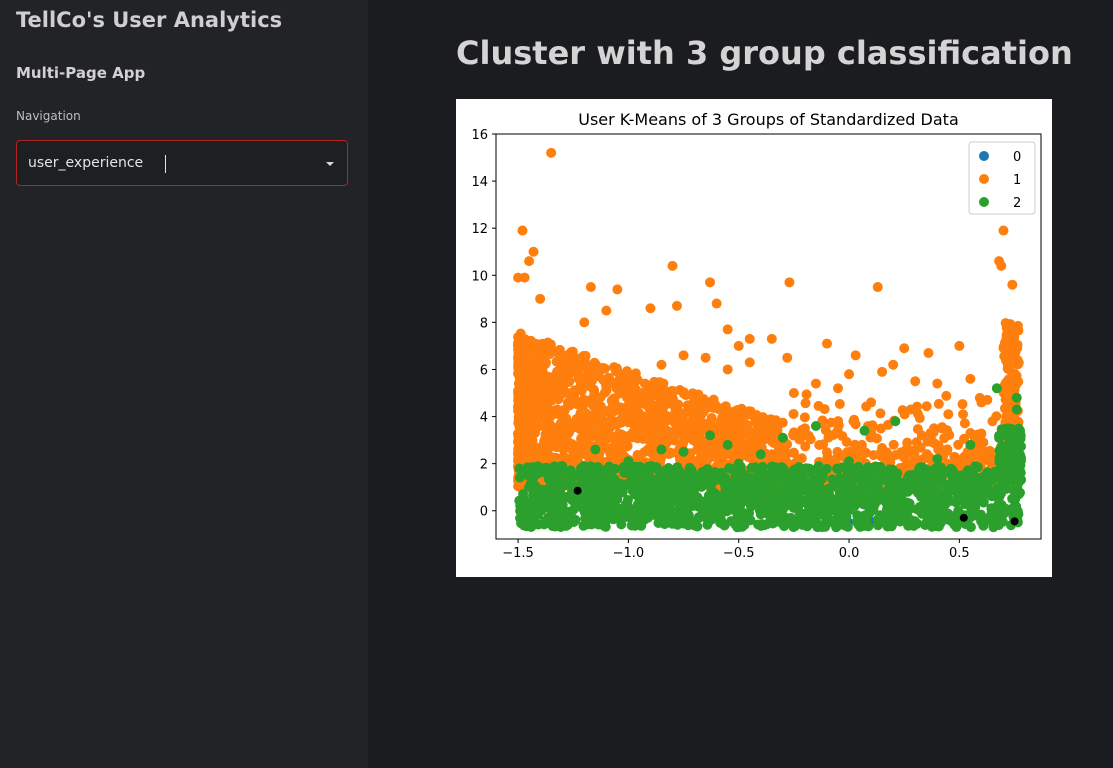 The width and height of the screenshot is (1113, 768). Describe the element at coordinates (577, 490) in the screenshot. I see `centroid-marker` at that location.